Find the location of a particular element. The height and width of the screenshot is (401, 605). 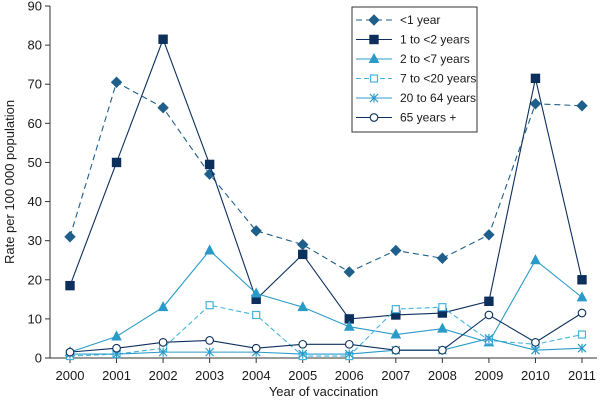

legend-item: <1 year is located at coordinates (398, 20).